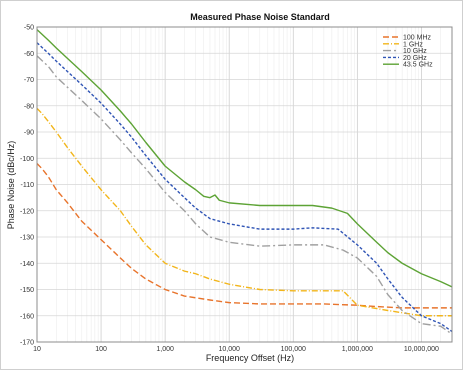  I want to click on y-tick-label: -110, so click(28, 185).